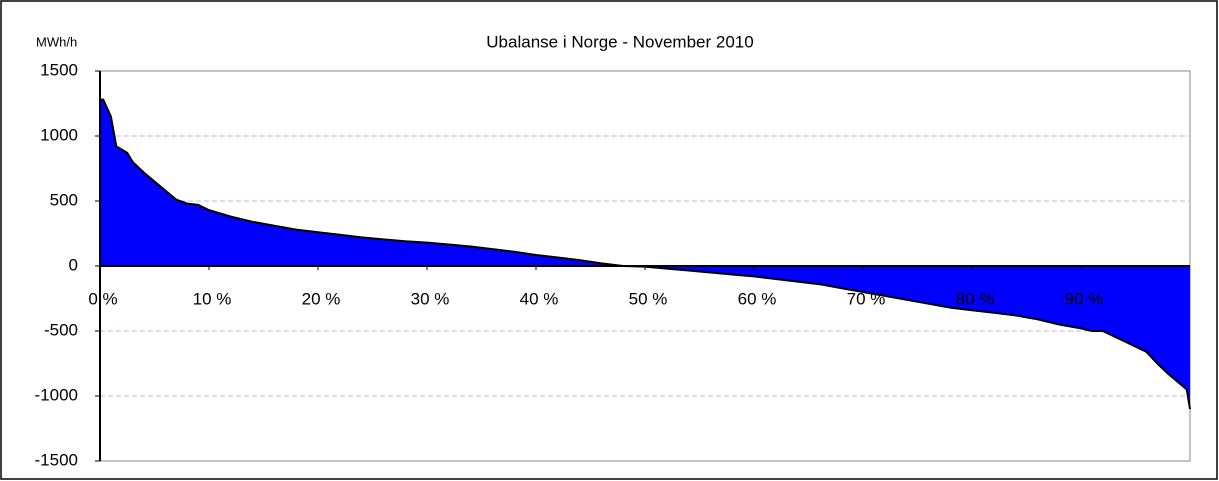  Describe the element at coordinates (430, 298) in the screenshot. I see `x-tick-label: 30 %` at that location.